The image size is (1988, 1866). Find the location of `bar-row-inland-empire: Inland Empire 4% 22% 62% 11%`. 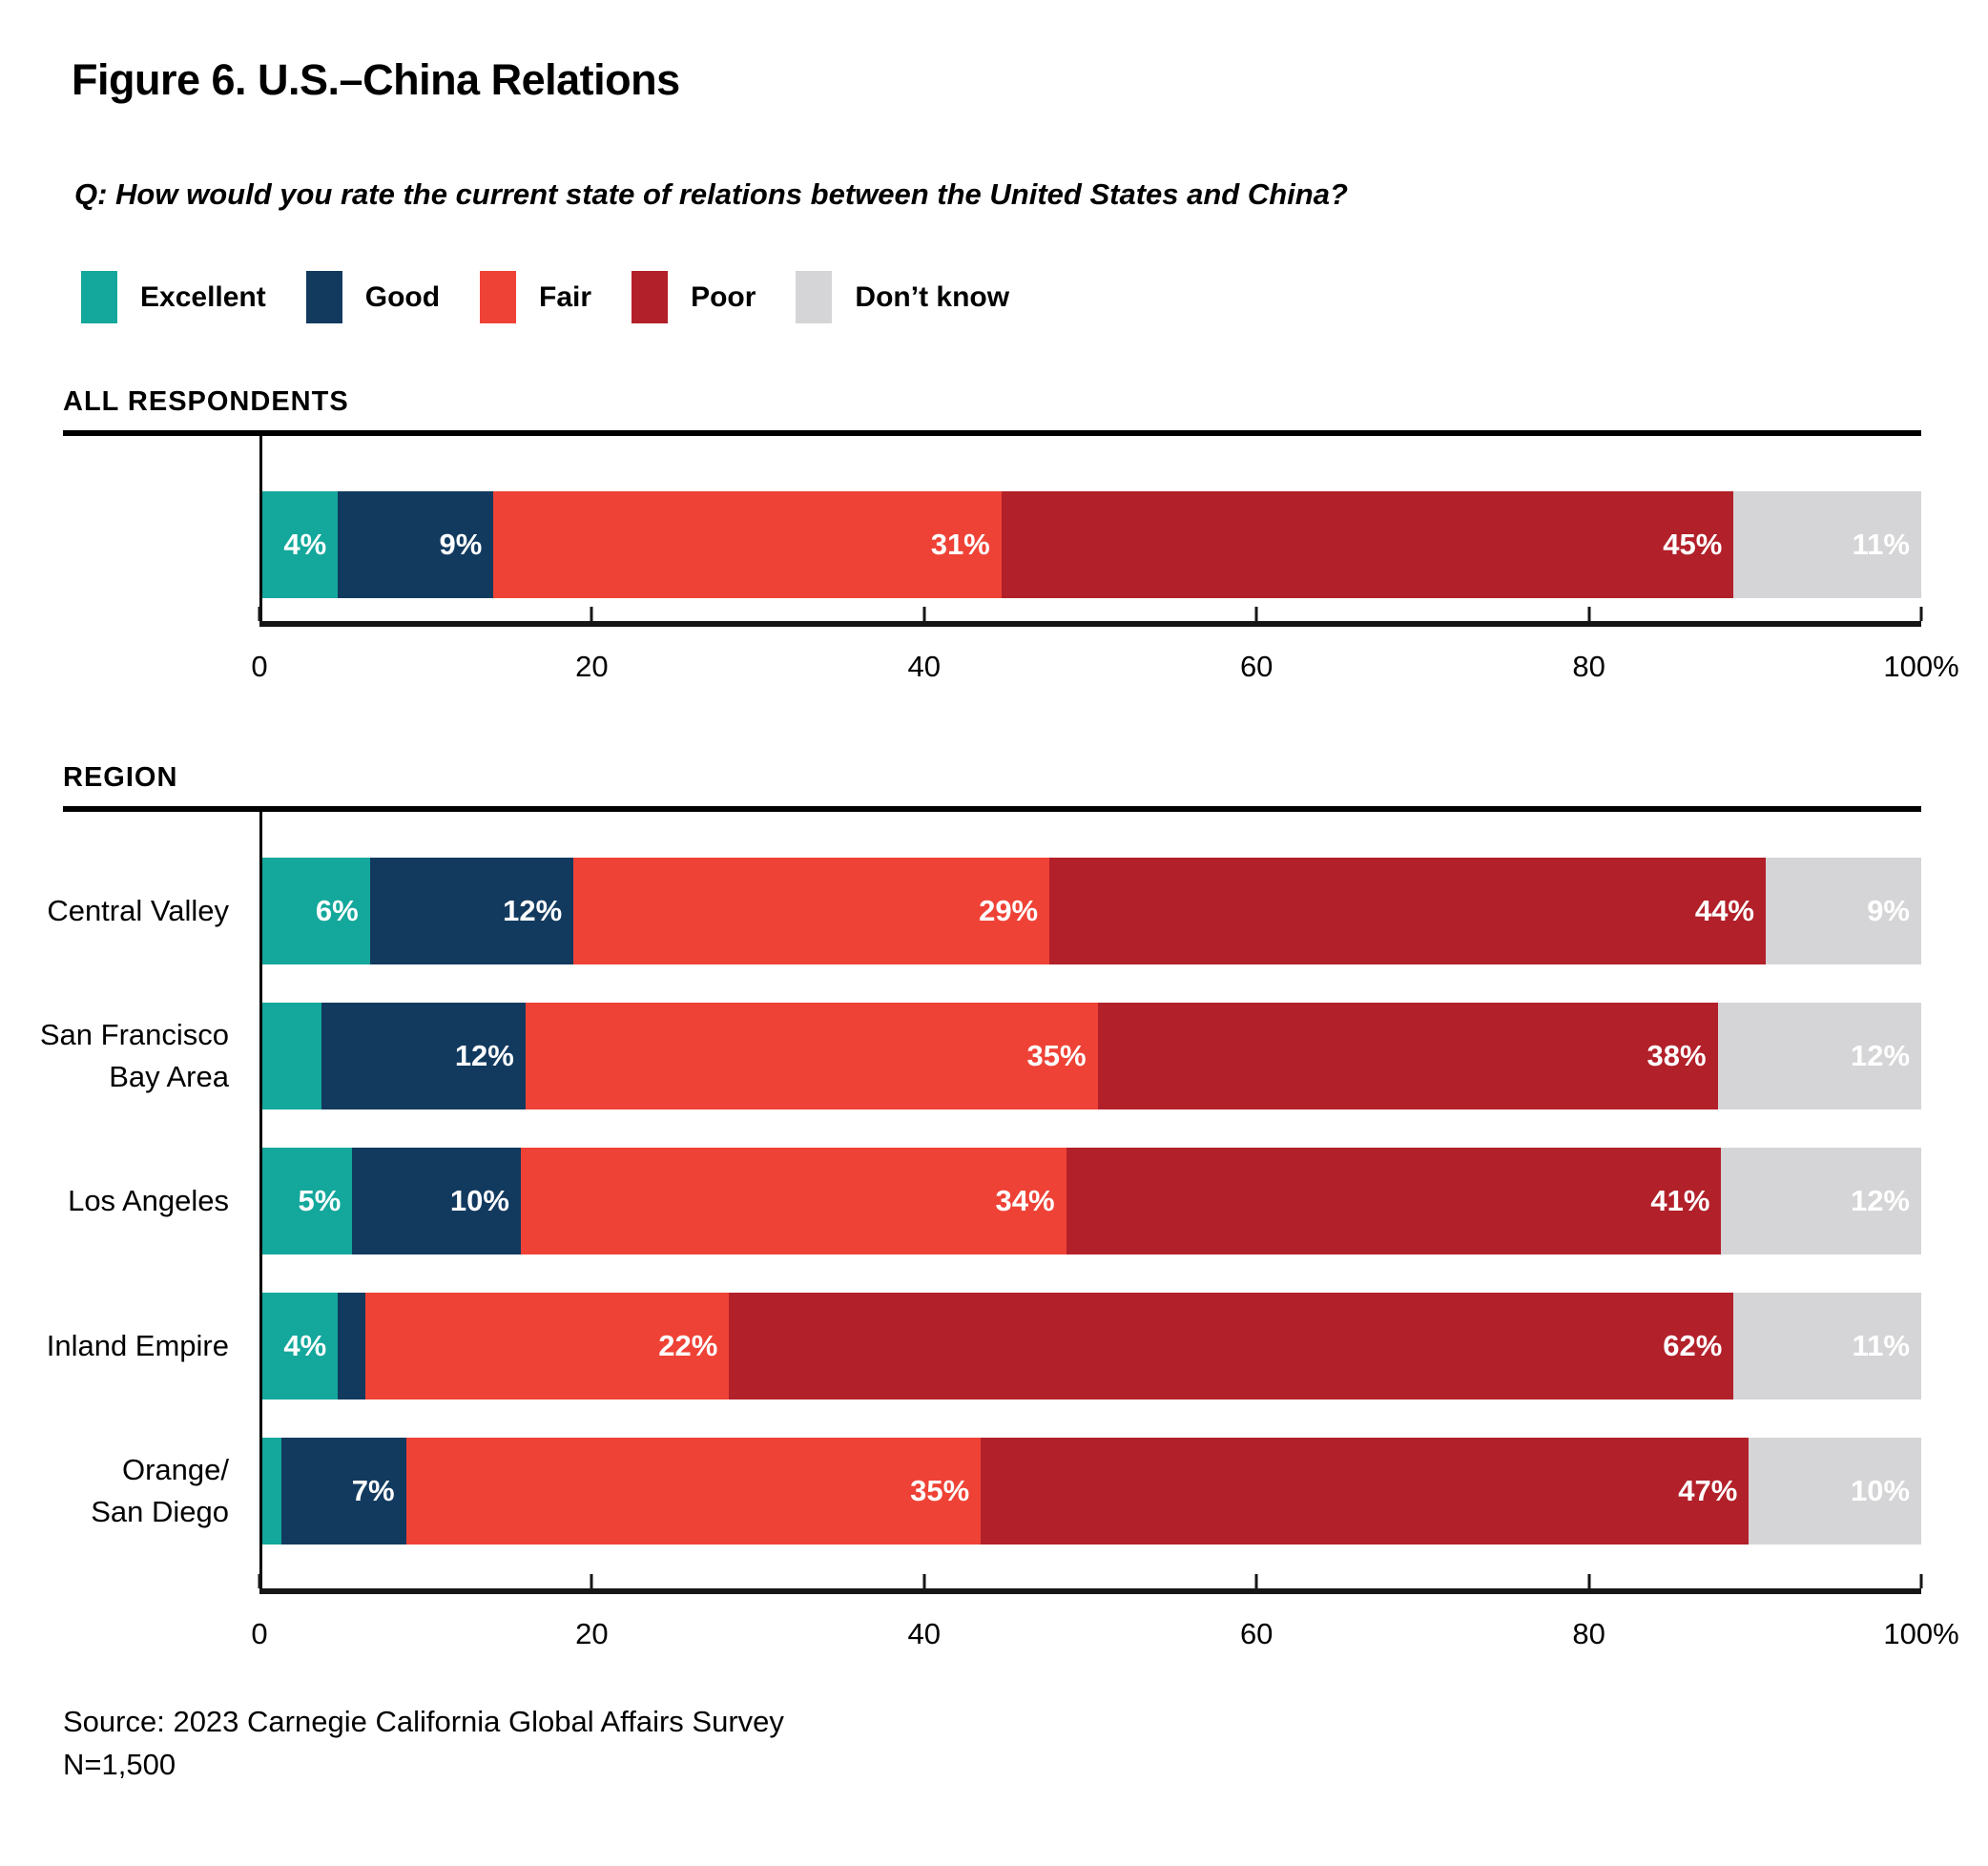

bar-row-inland-empire: Inland Empire 4% 22% 62% 11% is located at coordinates (984, 1346).